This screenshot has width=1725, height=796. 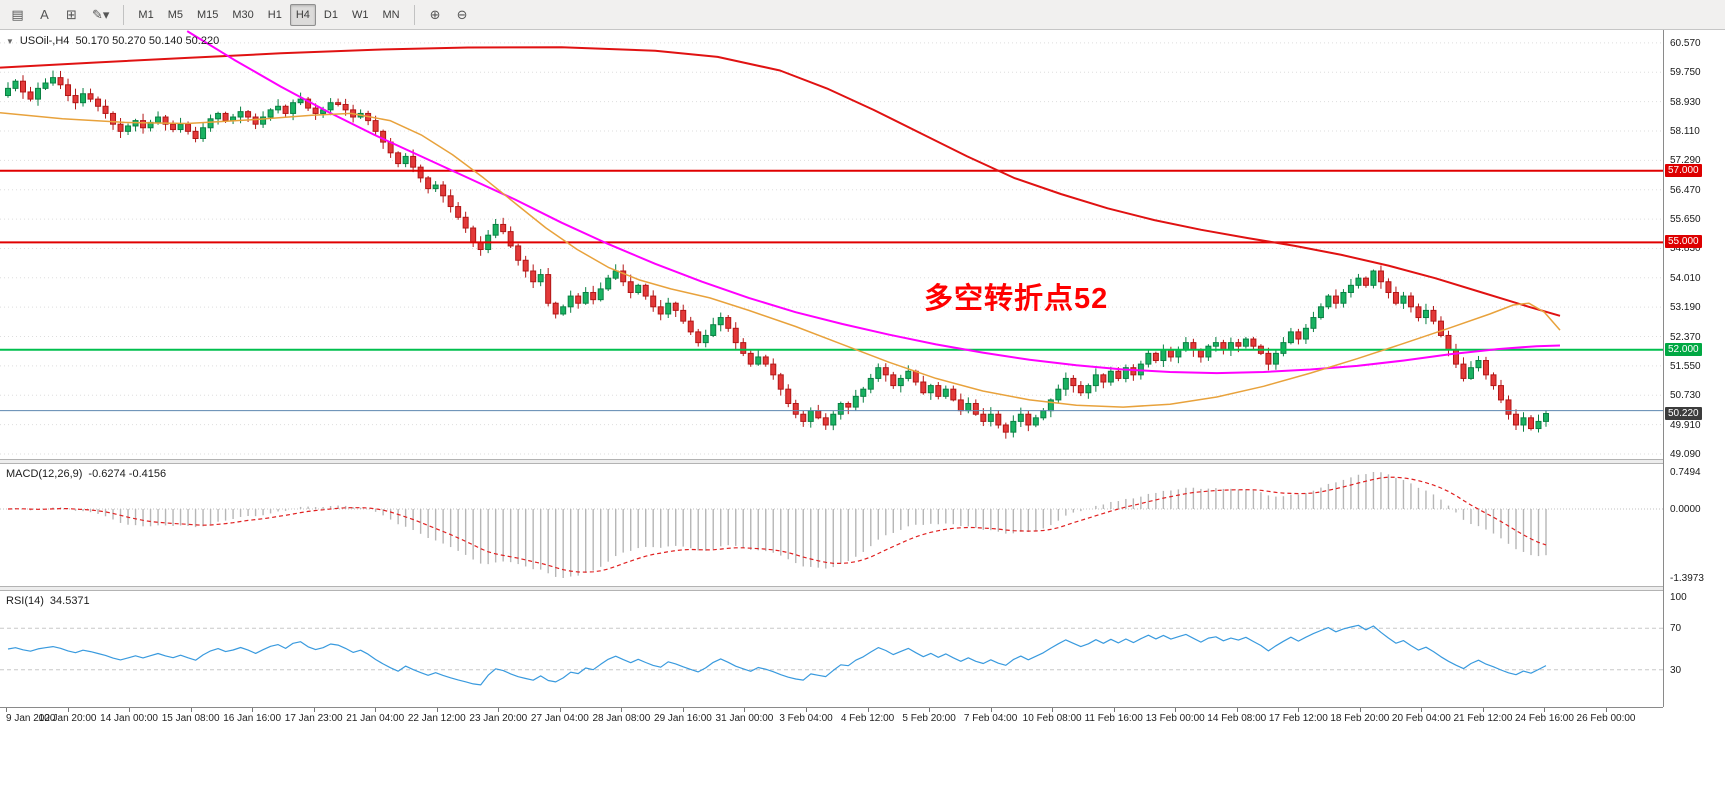 I want to click on timeframe-h4: H4, so click(x=302, y=14).